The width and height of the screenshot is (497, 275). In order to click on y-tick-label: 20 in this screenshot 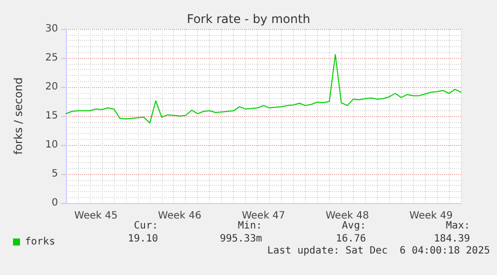, I will do `click(51, 87)`.